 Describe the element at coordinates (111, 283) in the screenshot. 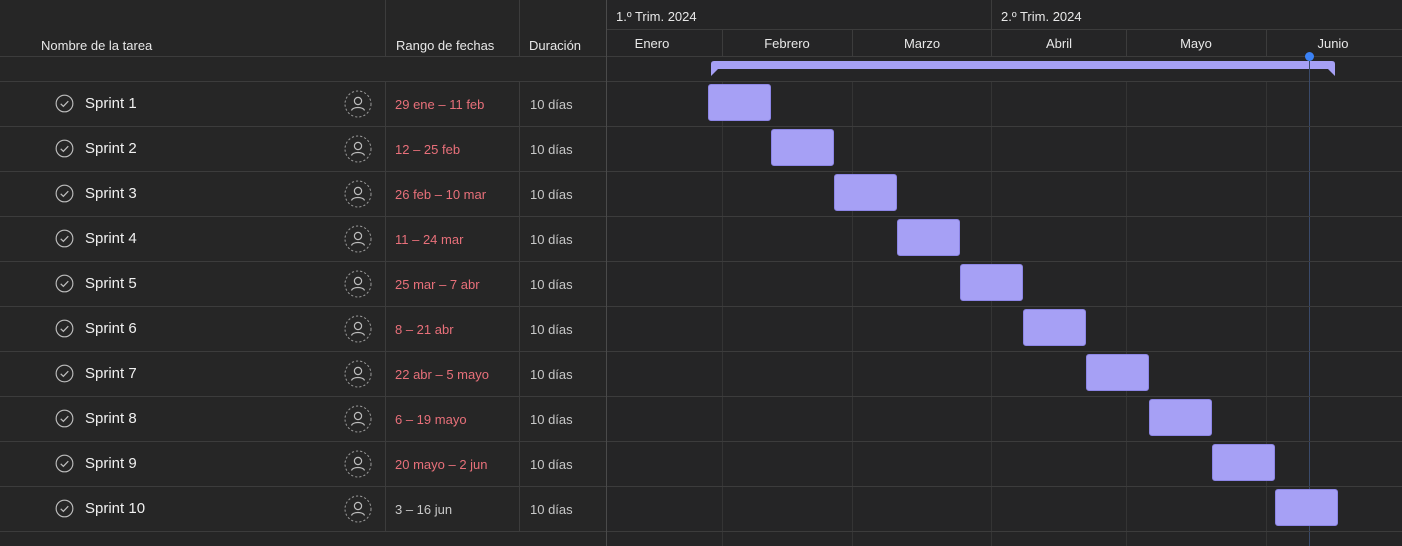

I see `task-name: Sprint 5` at that location.